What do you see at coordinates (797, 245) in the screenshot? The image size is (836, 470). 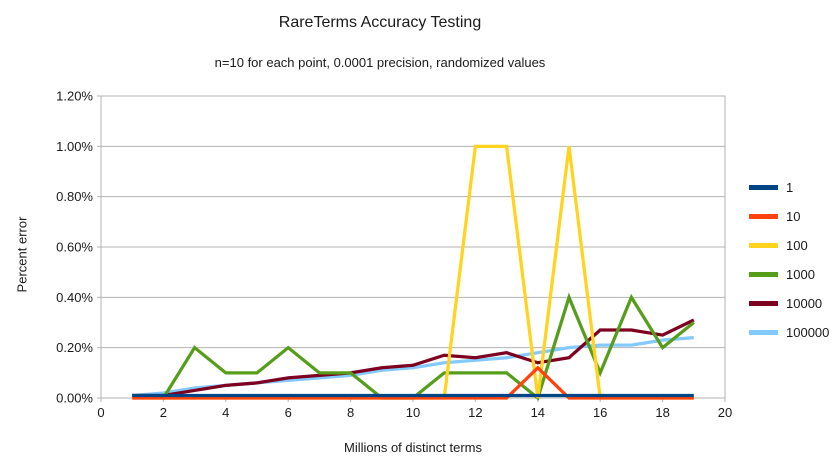 I see `legend-label-100: 100` at bounding box center [797, 245].